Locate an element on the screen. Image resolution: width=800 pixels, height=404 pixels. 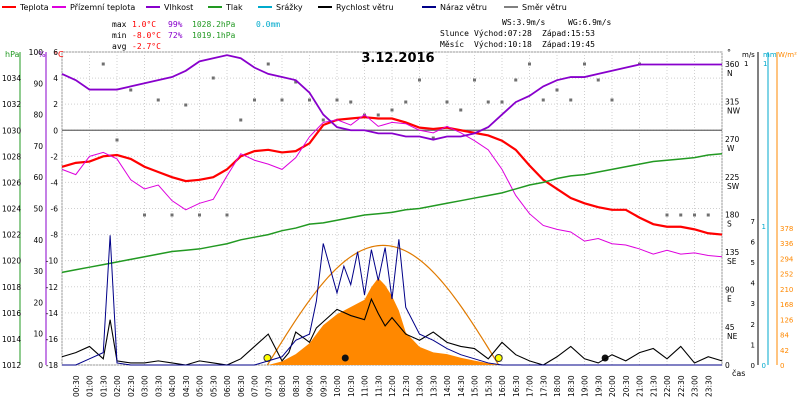
tick-time: 23:00 is located at coordinates (695, 386).